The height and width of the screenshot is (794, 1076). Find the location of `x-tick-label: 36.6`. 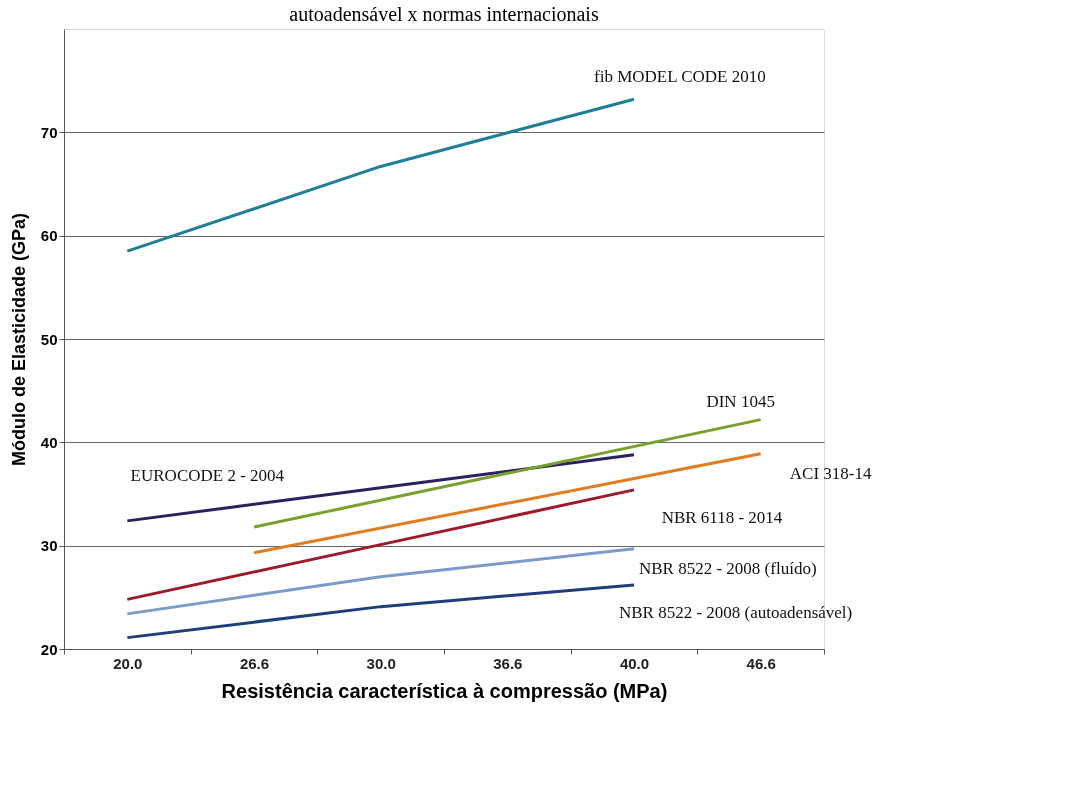

x-tick-label: 36.6 is located at coordinates (508, 663).